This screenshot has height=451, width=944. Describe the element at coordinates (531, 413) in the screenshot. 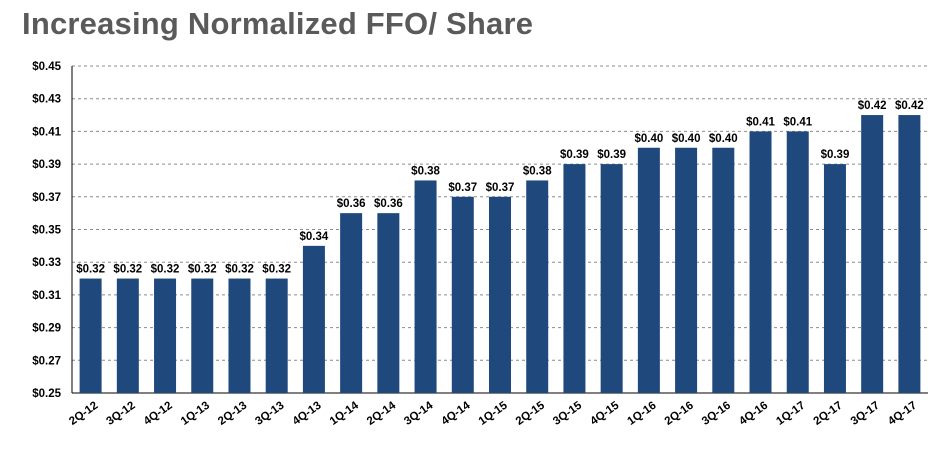

I see `x-tick-label: 2Q-15` at that location.